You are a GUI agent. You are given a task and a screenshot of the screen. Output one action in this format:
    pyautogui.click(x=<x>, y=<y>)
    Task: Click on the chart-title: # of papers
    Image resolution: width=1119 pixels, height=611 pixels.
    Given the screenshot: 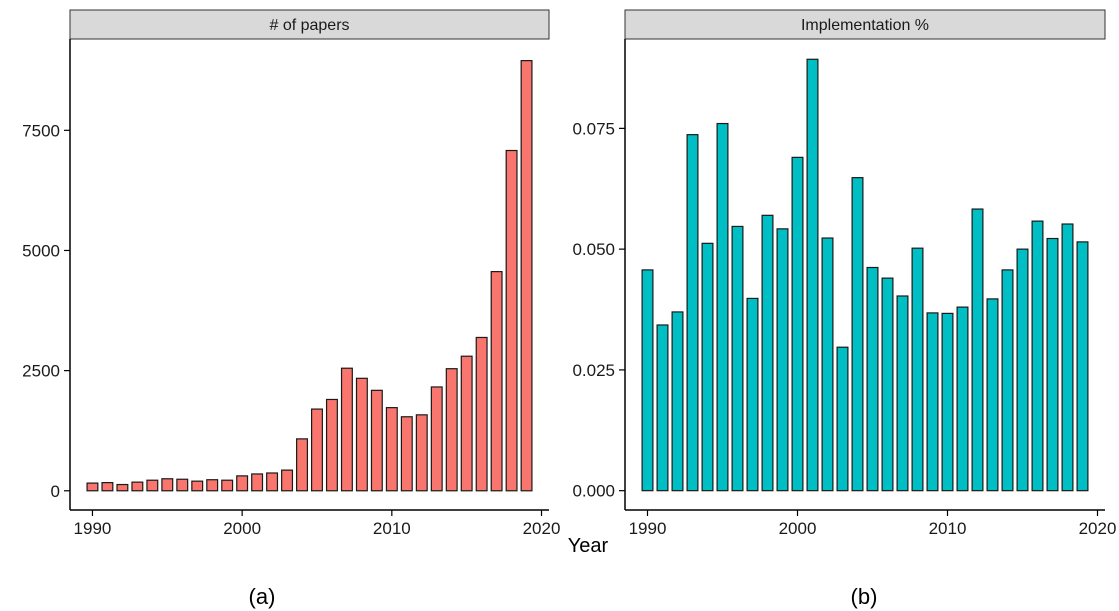 What is the action you would take?
    pyautogui.click(x=309, y=25)
    